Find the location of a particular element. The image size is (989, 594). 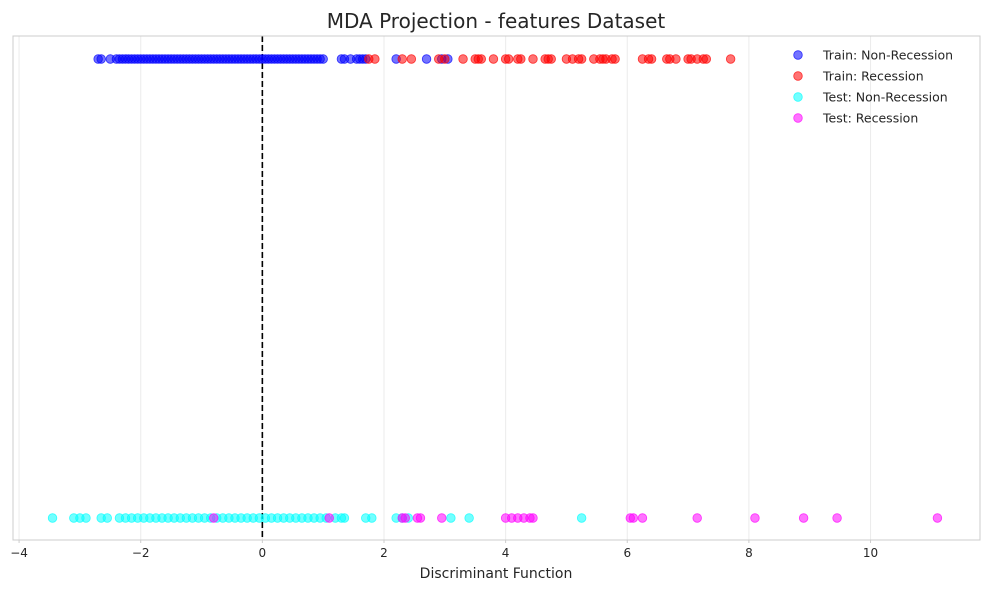

legend-label-0: Train: Non-Recession is located at coordinates (887, 55).